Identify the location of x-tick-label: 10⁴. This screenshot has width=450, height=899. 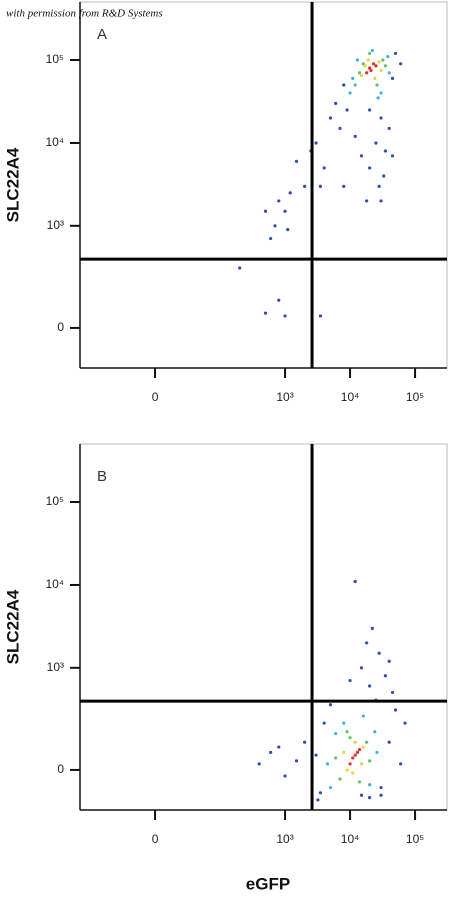
(350, 839).